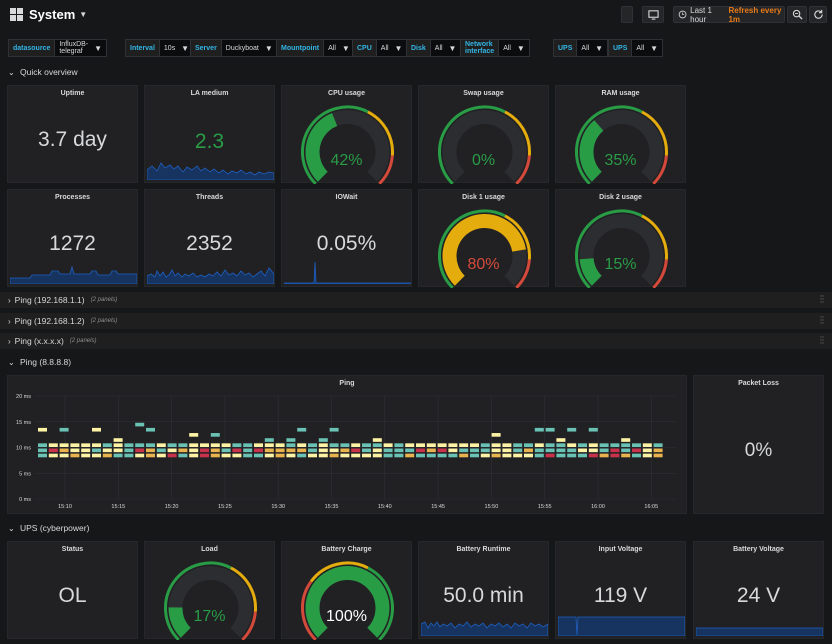 The image size is (832, 644). I want to click on variable-server: Server Duckyboat ▼, so click(234, 48).